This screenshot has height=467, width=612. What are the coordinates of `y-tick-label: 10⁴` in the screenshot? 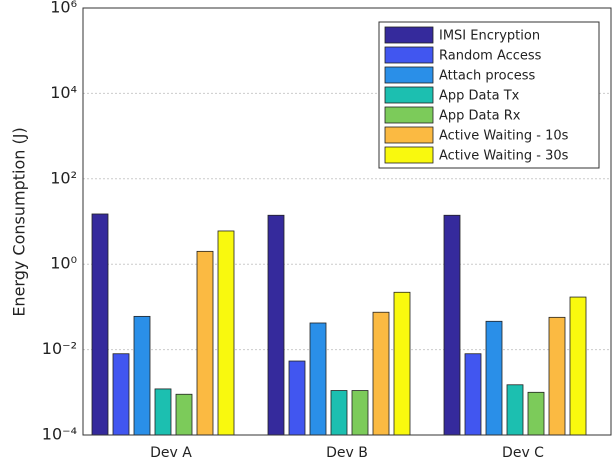 It's located at (63, 92).